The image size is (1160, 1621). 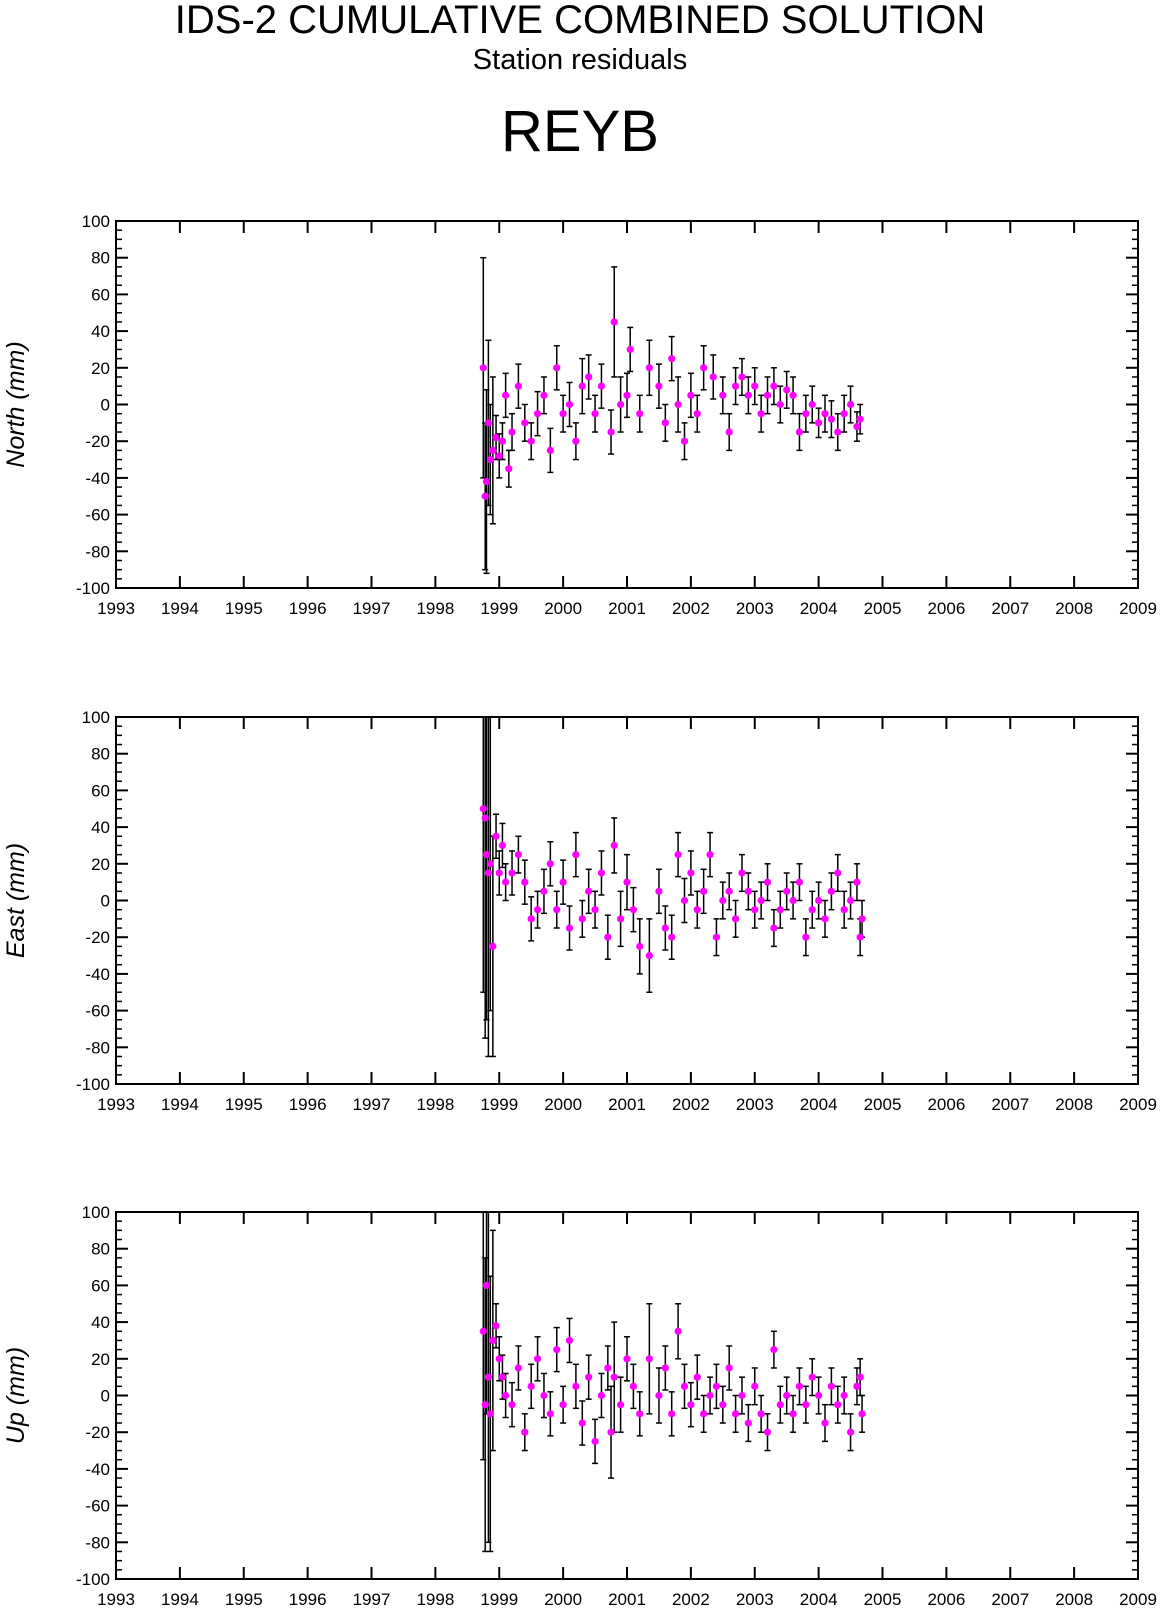 I want to click on north-y-tick-label: 80, so click(x=100, y=258).